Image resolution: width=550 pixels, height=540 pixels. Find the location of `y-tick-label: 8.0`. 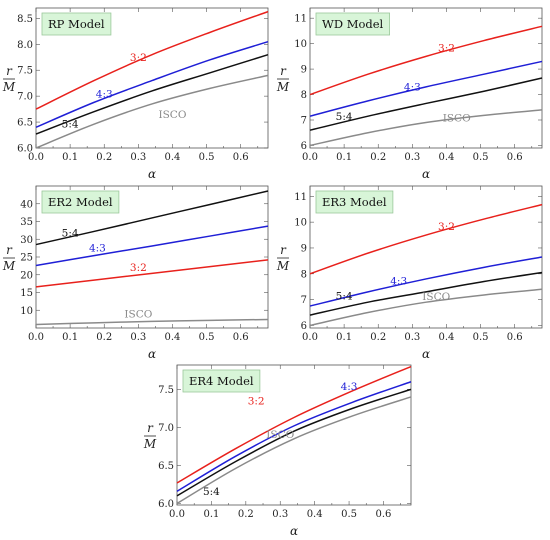

y-tick-label: 8.0 is located at coordinates (25, 45).